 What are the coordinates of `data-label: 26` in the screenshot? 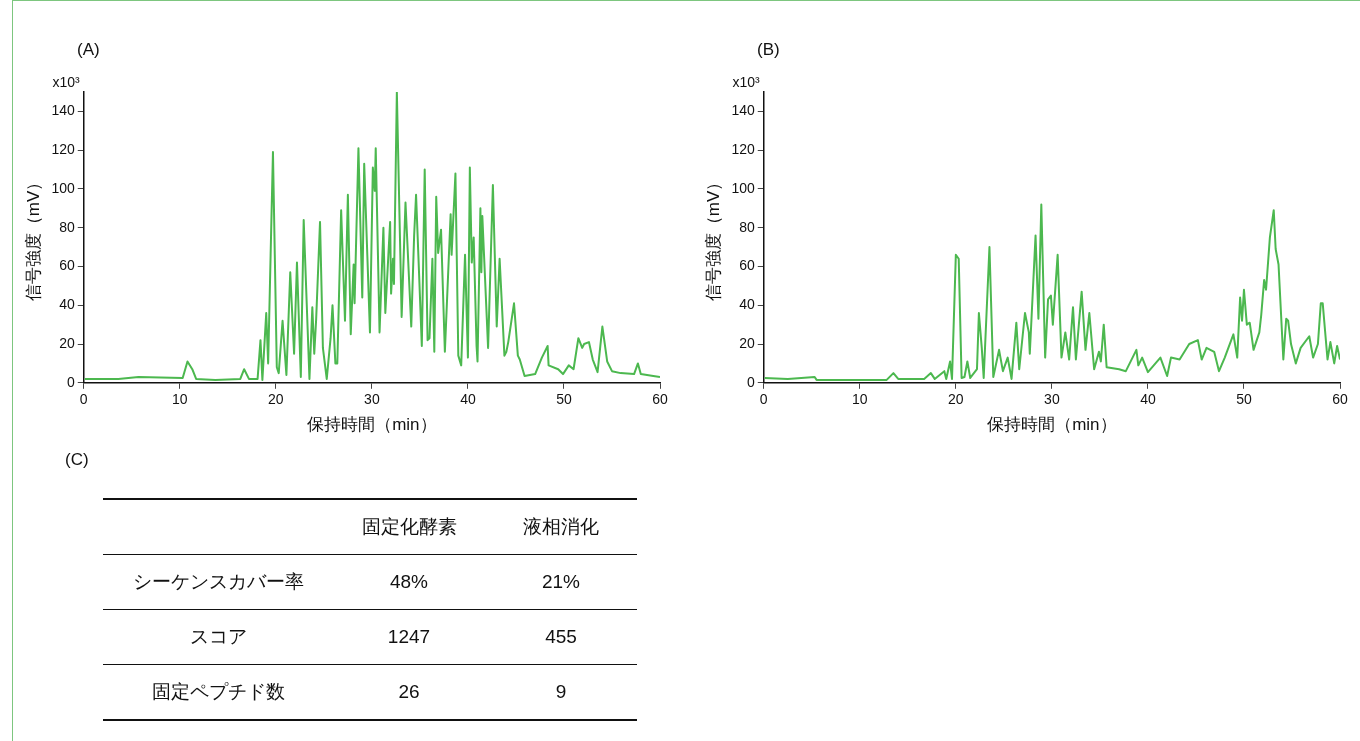 It's located at (409, 692).